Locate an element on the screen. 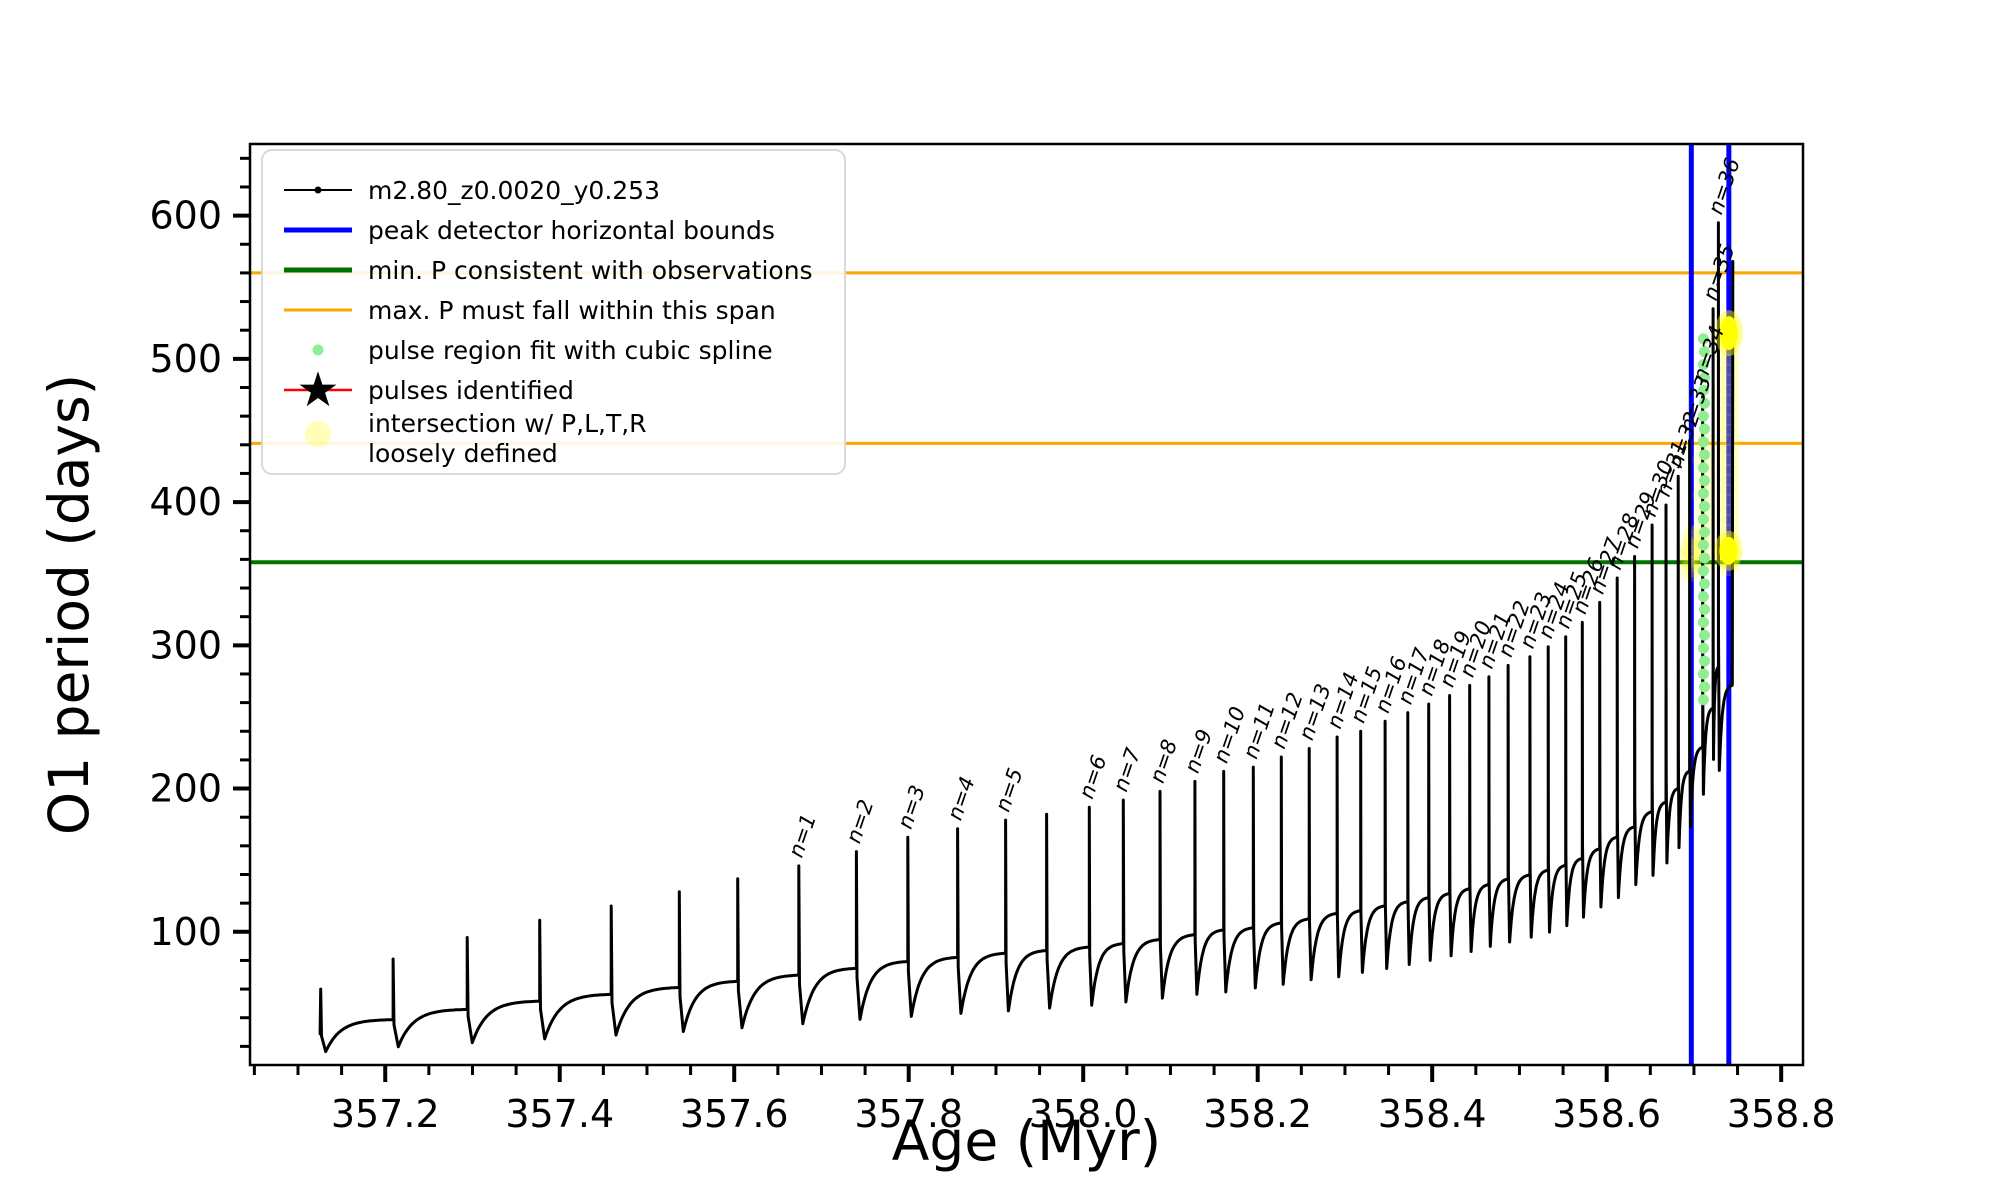 The image size is (2000, 1200). pulse-label: n=2 is located at coordinates (859, 822).